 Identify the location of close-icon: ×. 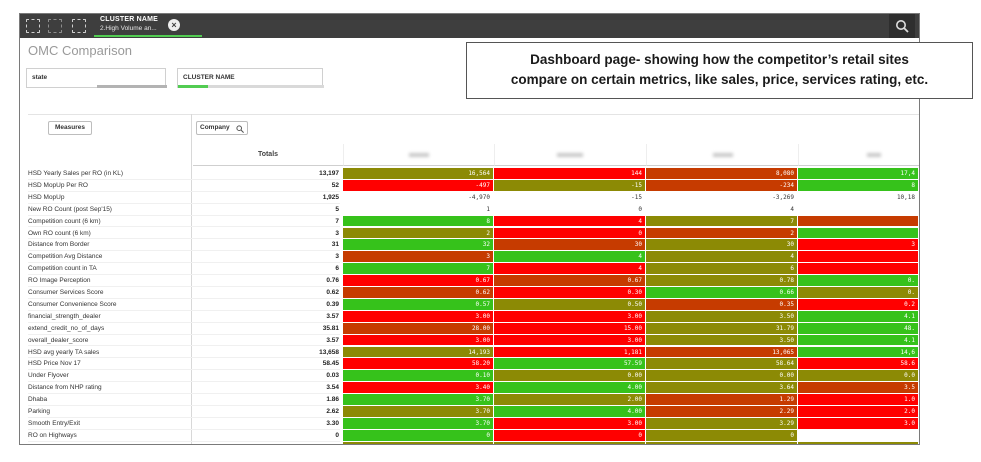
(174, 25).